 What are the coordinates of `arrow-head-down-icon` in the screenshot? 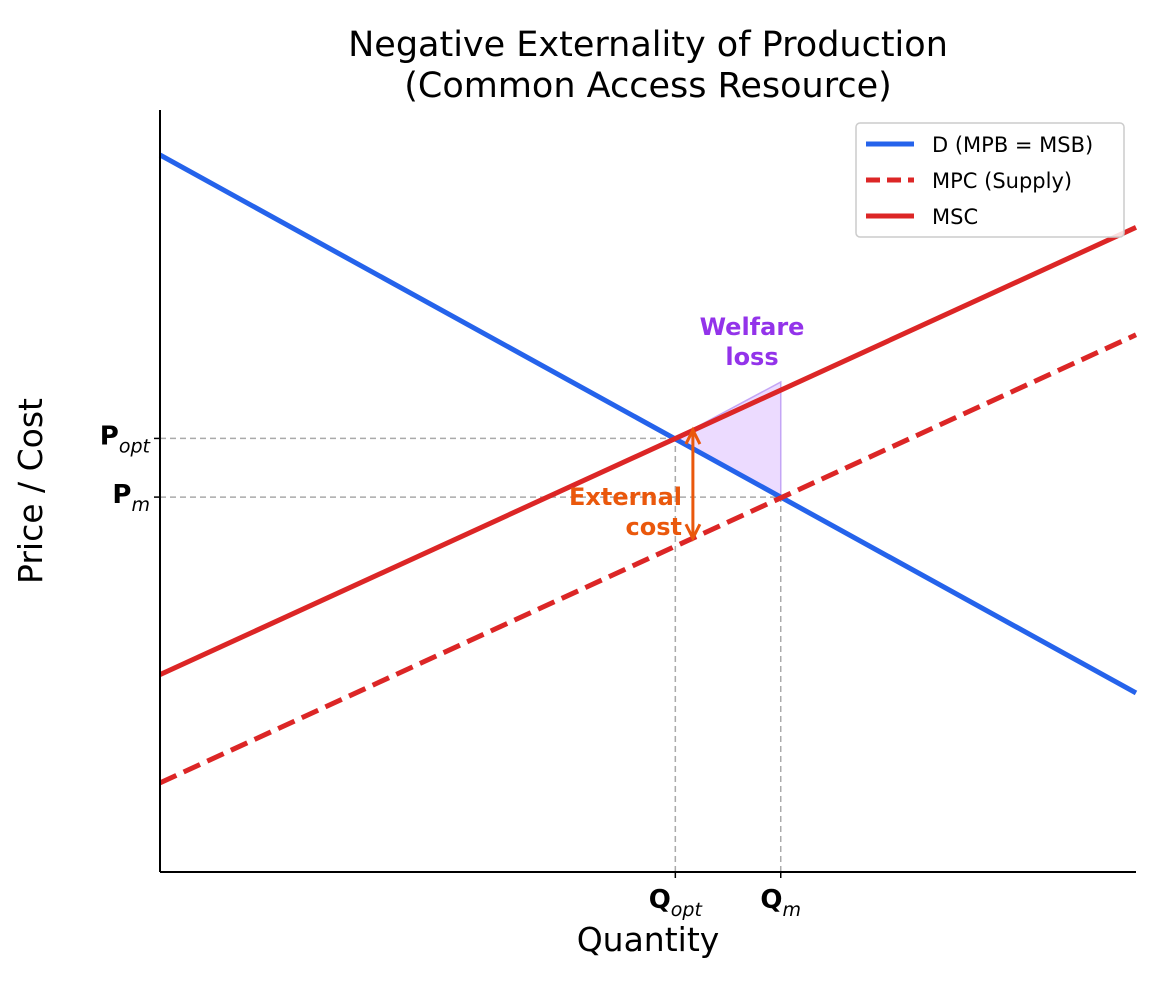 It's located at (693, 532).